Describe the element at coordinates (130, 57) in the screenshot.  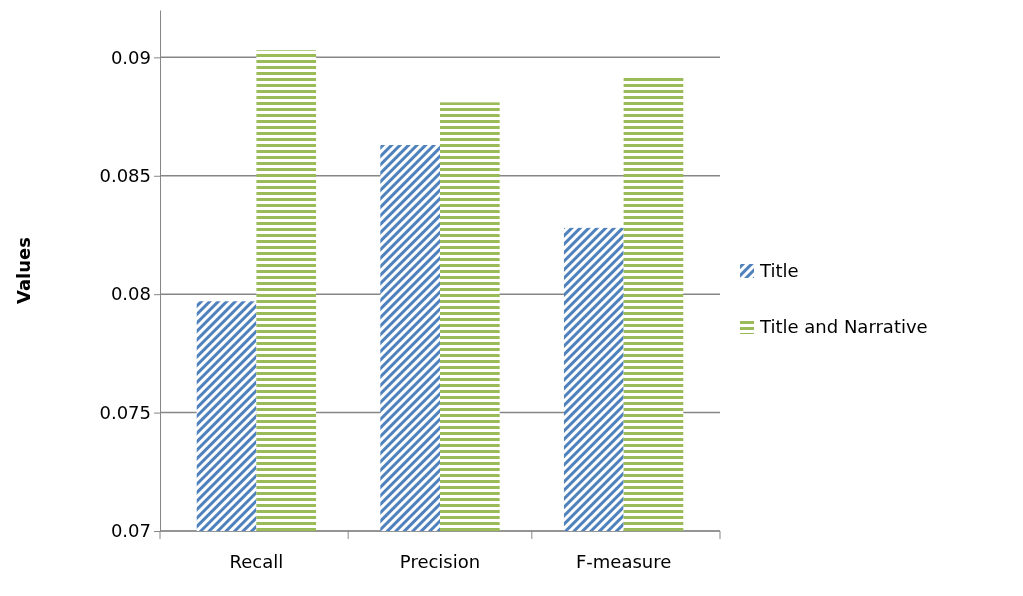
I see `y-tick-label: 0.09` at that location.